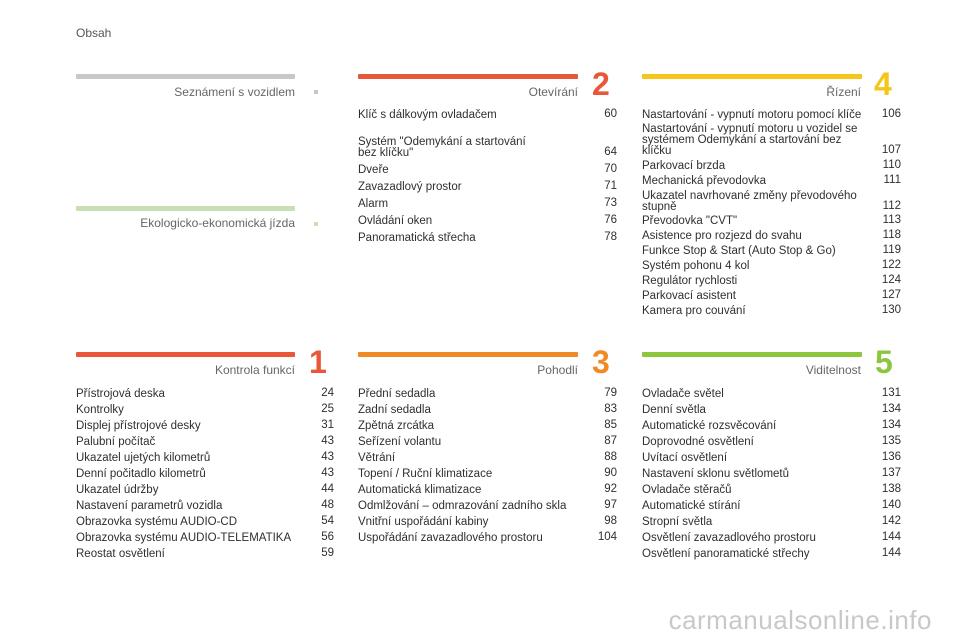 The height and width of the screenshot is (640, 960). What do you see at coordinates (487, 425) in the screenshot?
I see `toc-entry: Zpětná zrcátka 85` at bounding box center [487, 425].